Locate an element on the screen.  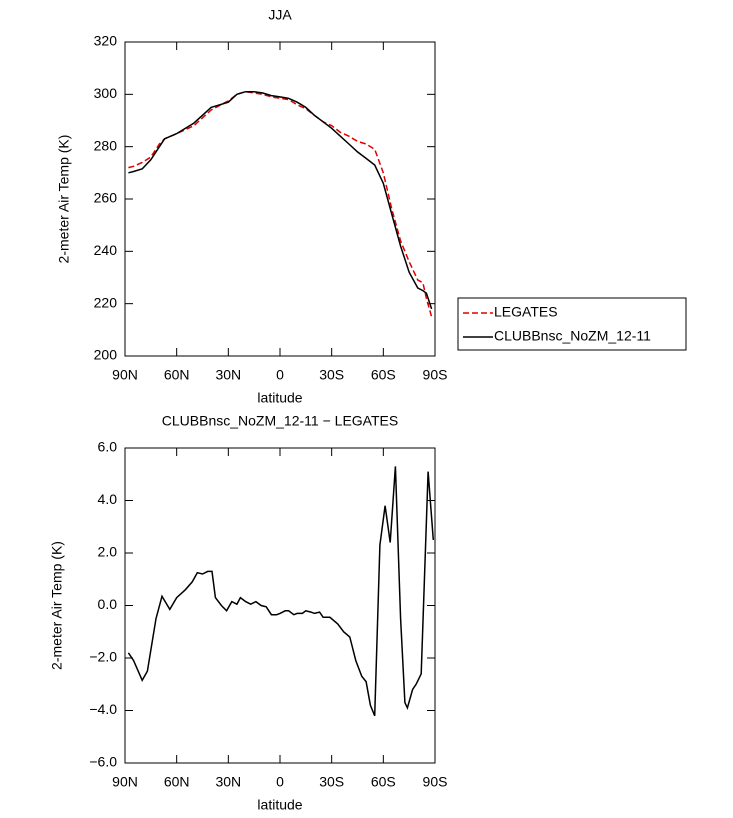
y-tick-label: 280 is located at coordinates (106, 145).